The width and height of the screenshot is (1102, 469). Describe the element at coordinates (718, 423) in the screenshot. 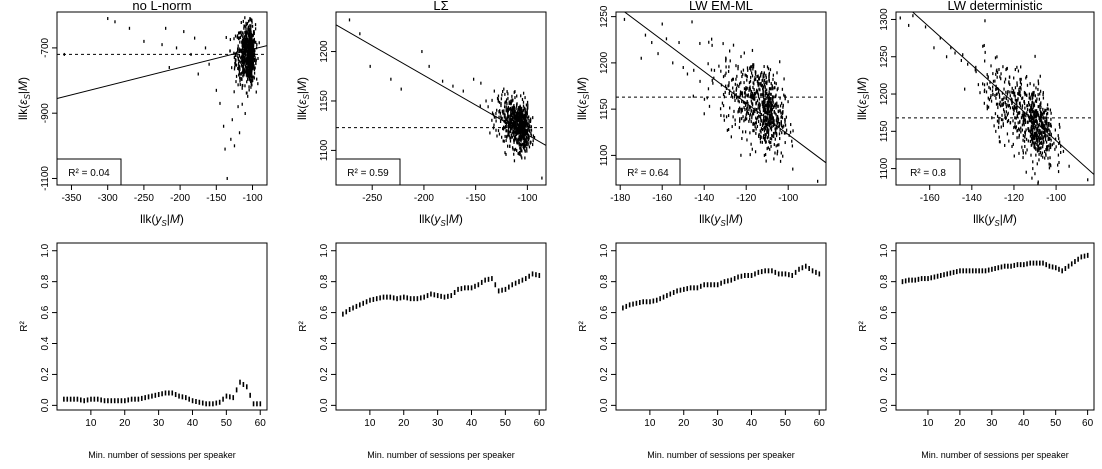

I see `panel-7-xtick-label-2: 30` at that location.